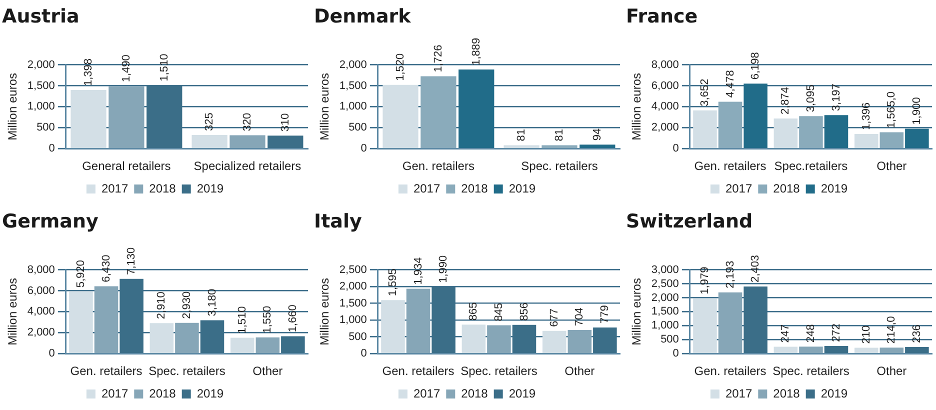  Describe the element at coordinates (554, 317) in the screenshot. I see `data-label: 677` at that location.